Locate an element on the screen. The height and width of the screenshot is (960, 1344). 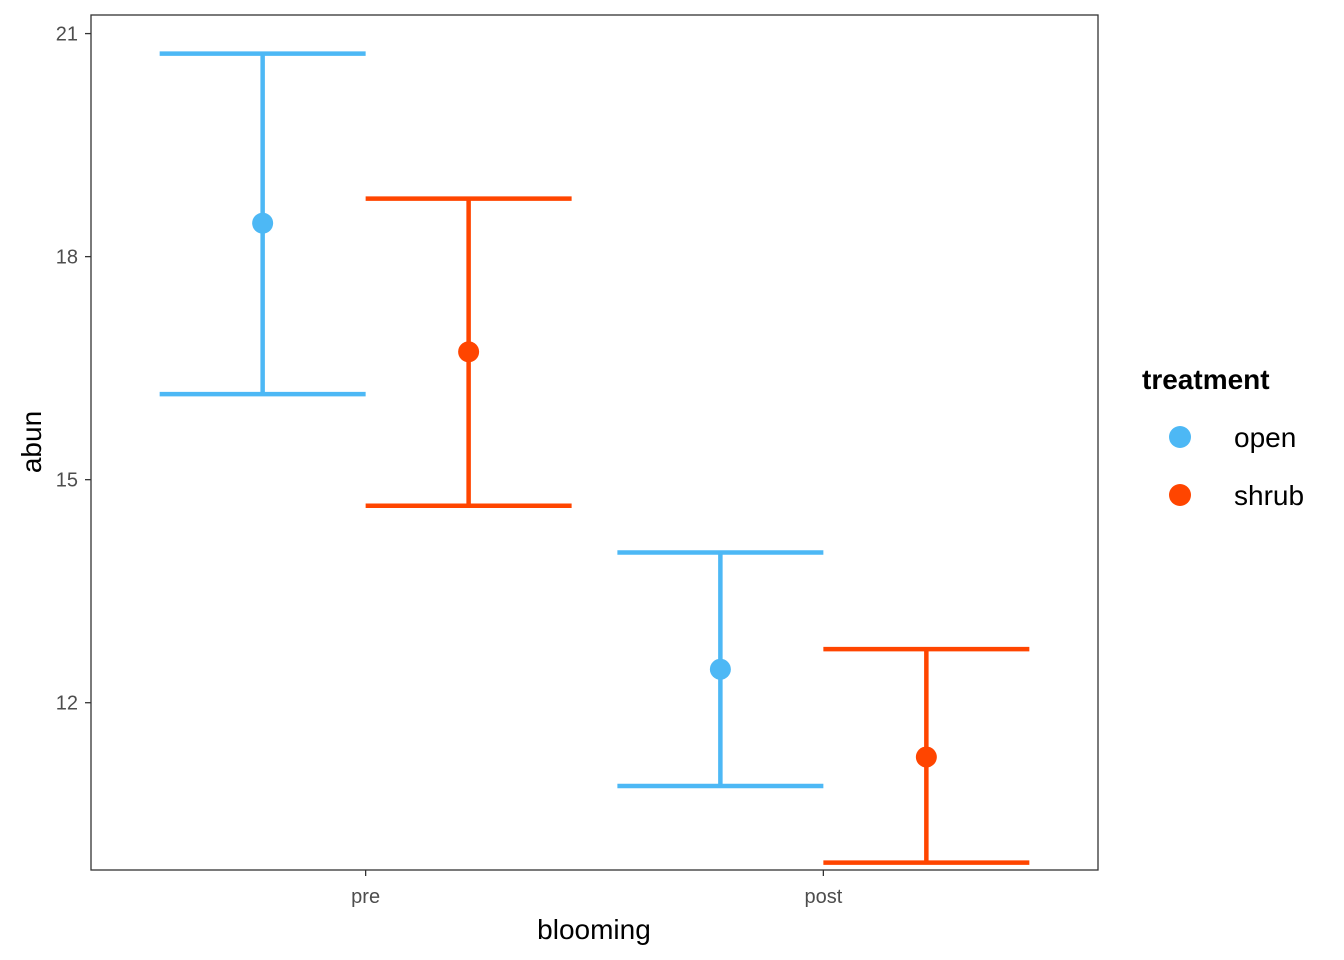
x-axis: pre post is located at coordinates (597, 889).